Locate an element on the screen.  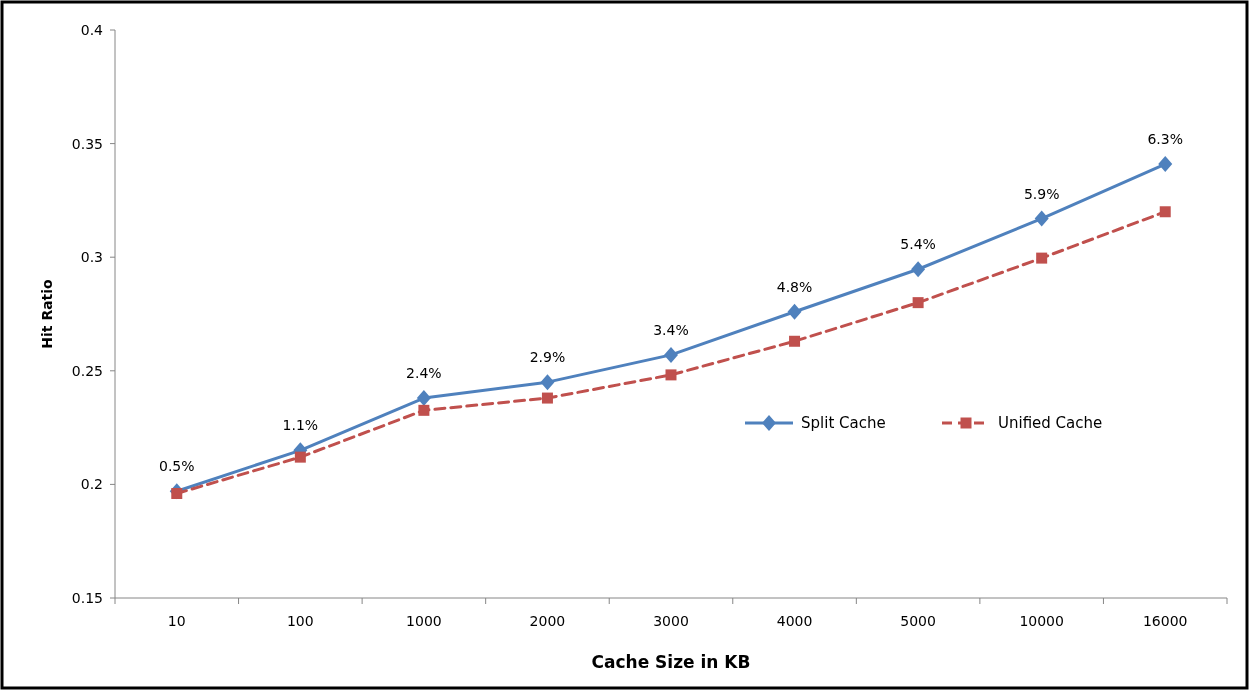
annotation: 0.5% is located at coordinates (176, 466).